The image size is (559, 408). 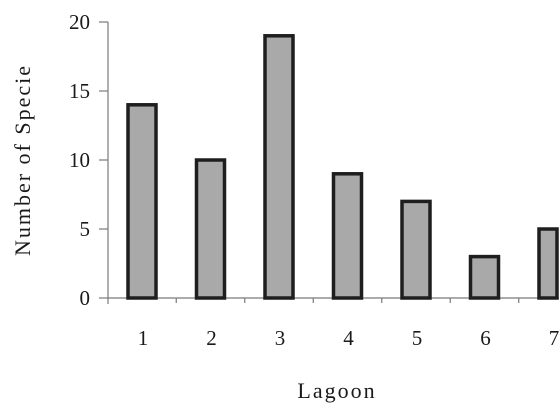 I want to click on x-tick-label: 1, so click(x=143, y=338).